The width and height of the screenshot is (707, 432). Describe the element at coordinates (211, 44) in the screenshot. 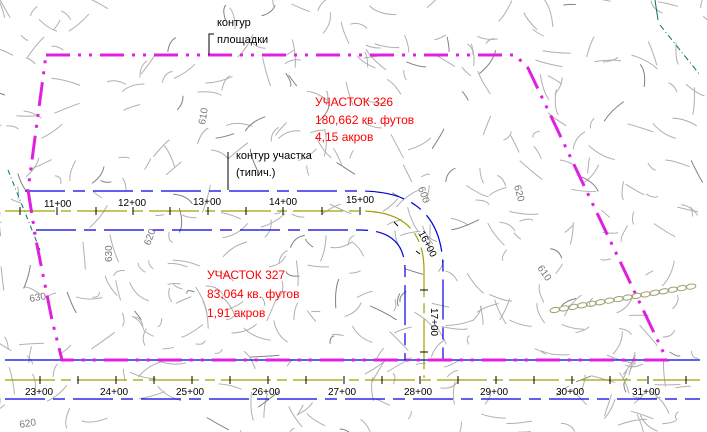

I see `site-contour-leader` at that location.